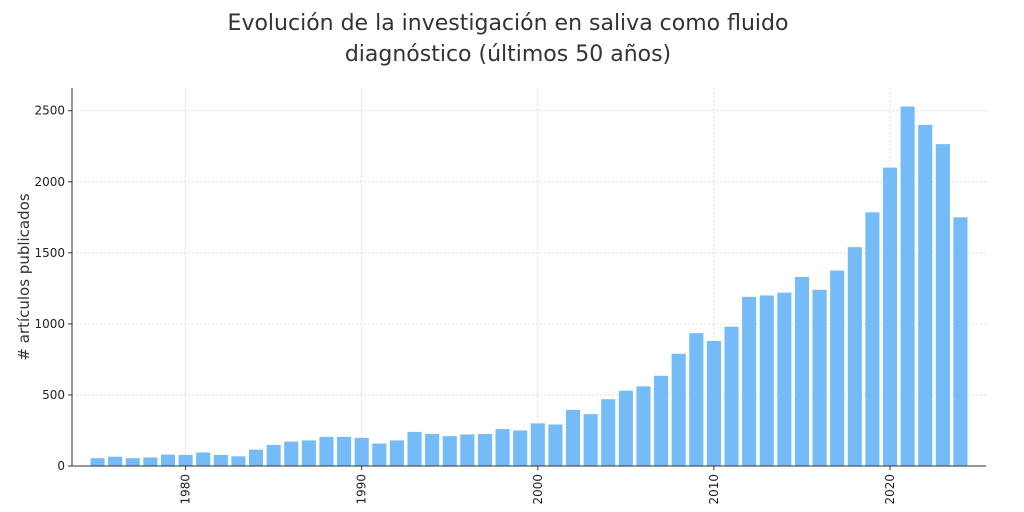 Image resolution: width=1024 pixels, height=512 pixels. I want to click on bar-1981, so click(203, 459).